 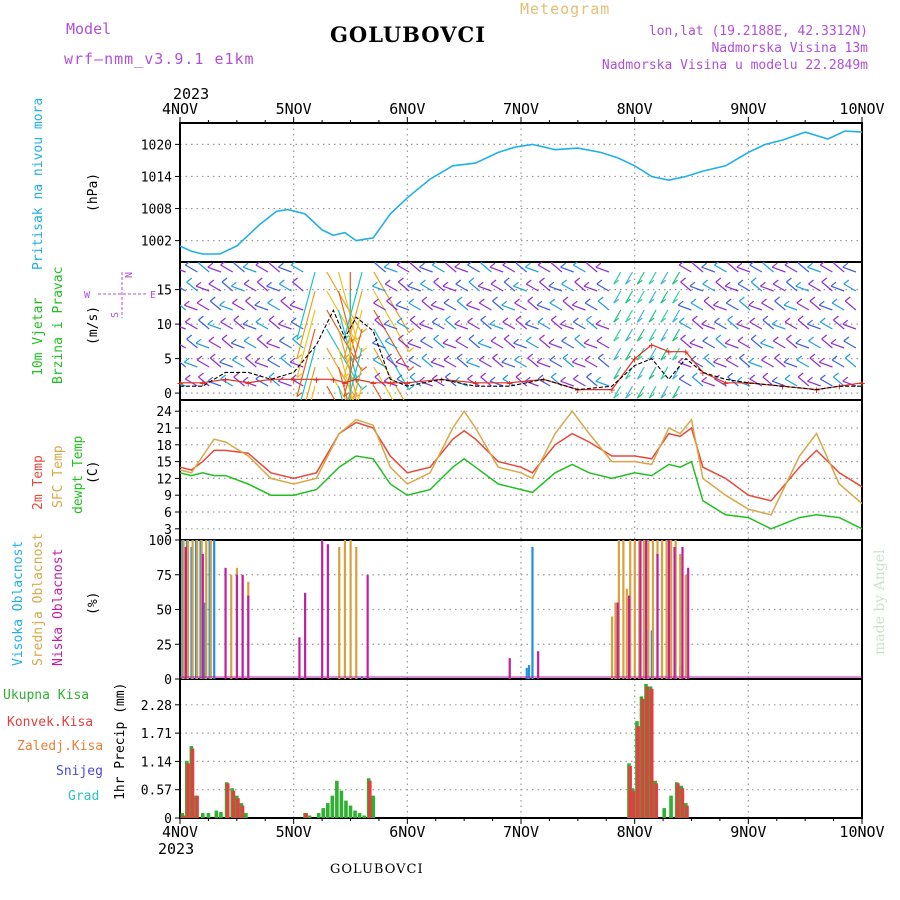 I want to click on wind-ylabel-colored-2: Brzina i Pravac, so click(x=58, y=325).